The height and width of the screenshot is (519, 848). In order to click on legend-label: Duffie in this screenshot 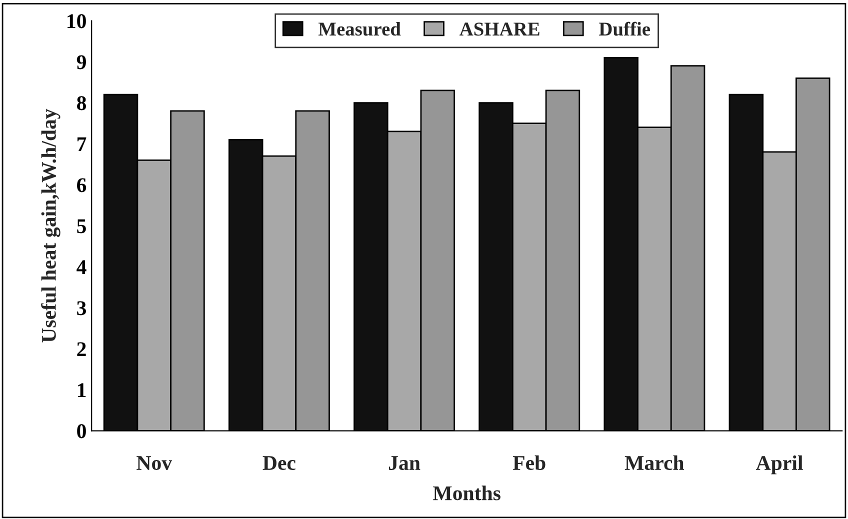, I will do `click(624, 29)`.